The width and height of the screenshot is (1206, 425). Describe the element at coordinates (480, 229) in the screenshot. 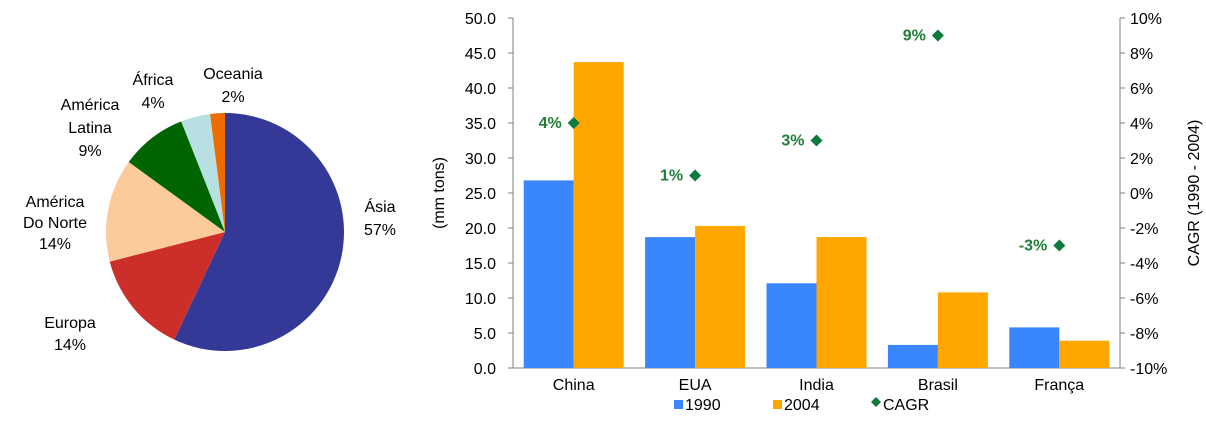

I see `y-tick-label: 20.0` at that location.